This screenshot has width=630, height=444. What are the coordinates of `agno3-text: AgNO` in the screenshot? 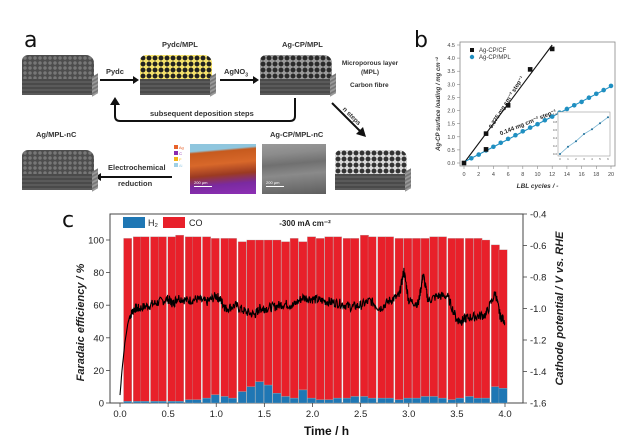 It's located at (235, 71).